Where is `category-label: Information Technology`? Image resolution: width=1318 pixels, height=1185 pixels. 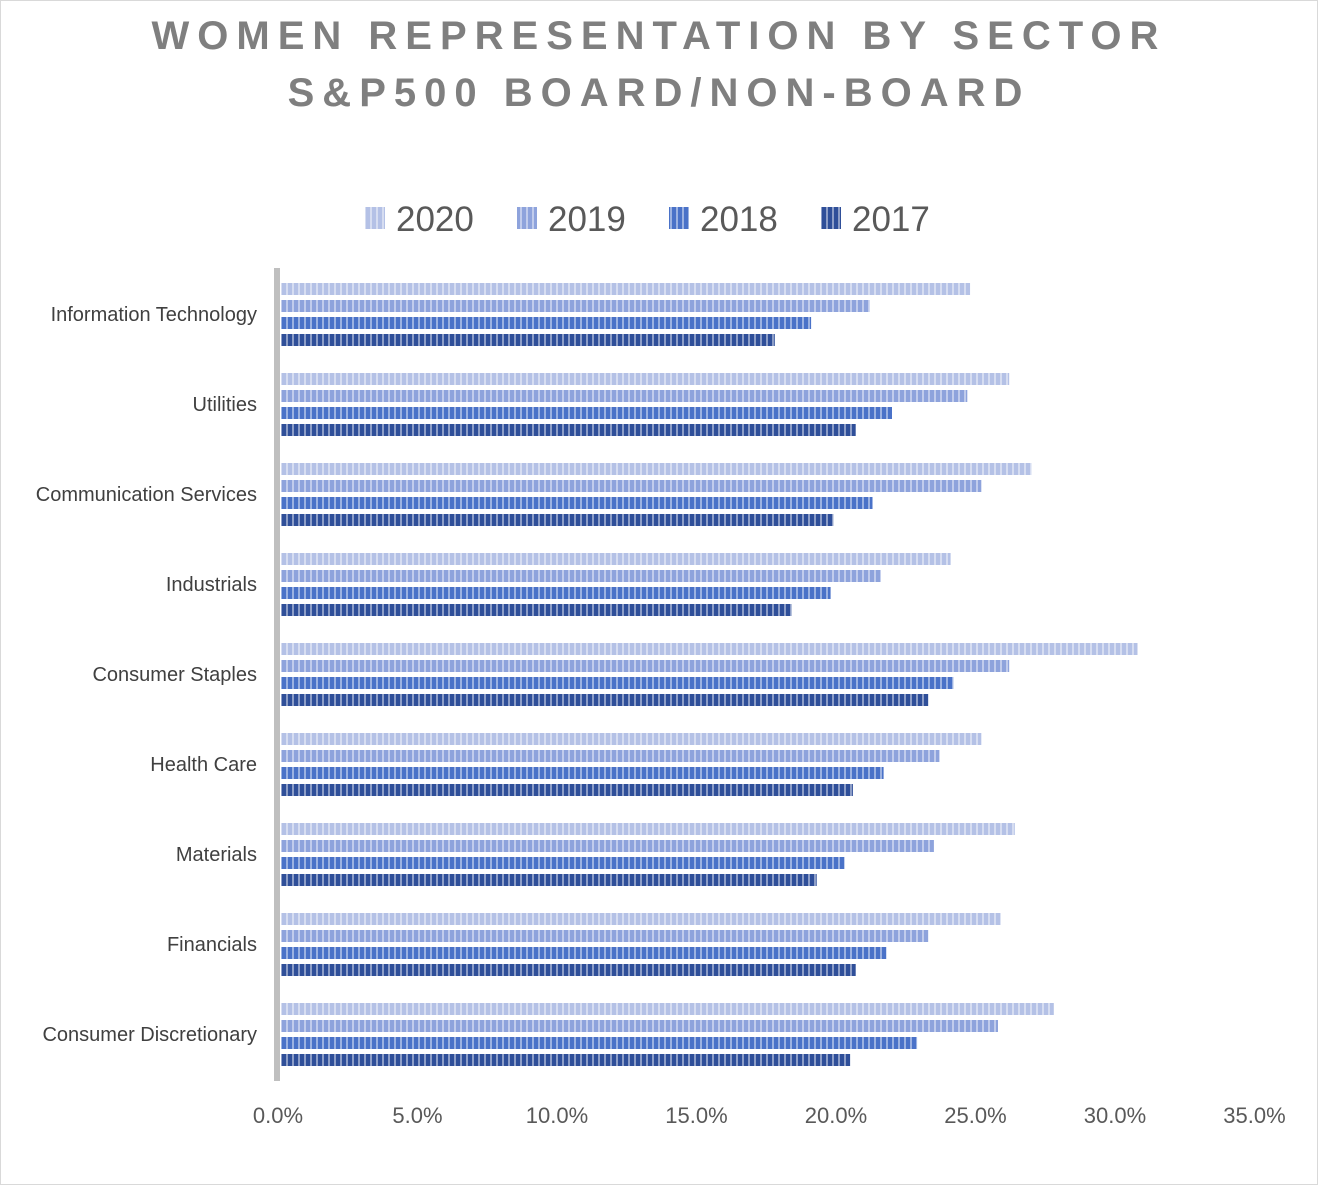 category-label: Information Technology is located at coordinates (154, 315).